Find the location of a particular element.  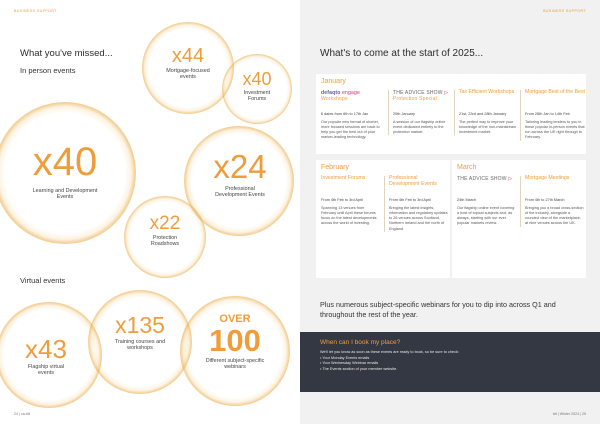

stat-mortgage: x44 Mortgage-focused events is located at coordinates (188, 63).